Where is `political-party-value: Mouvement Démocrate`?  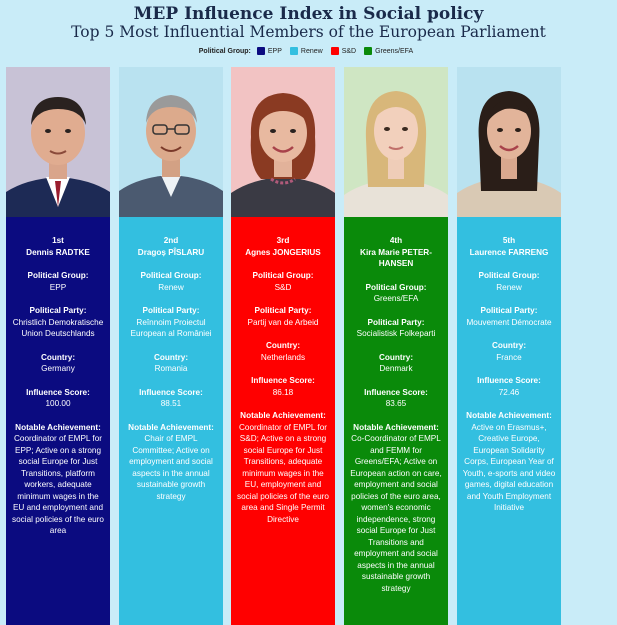
political-party-value: Mouvement Démocrate is located at coordinates (509, 322).